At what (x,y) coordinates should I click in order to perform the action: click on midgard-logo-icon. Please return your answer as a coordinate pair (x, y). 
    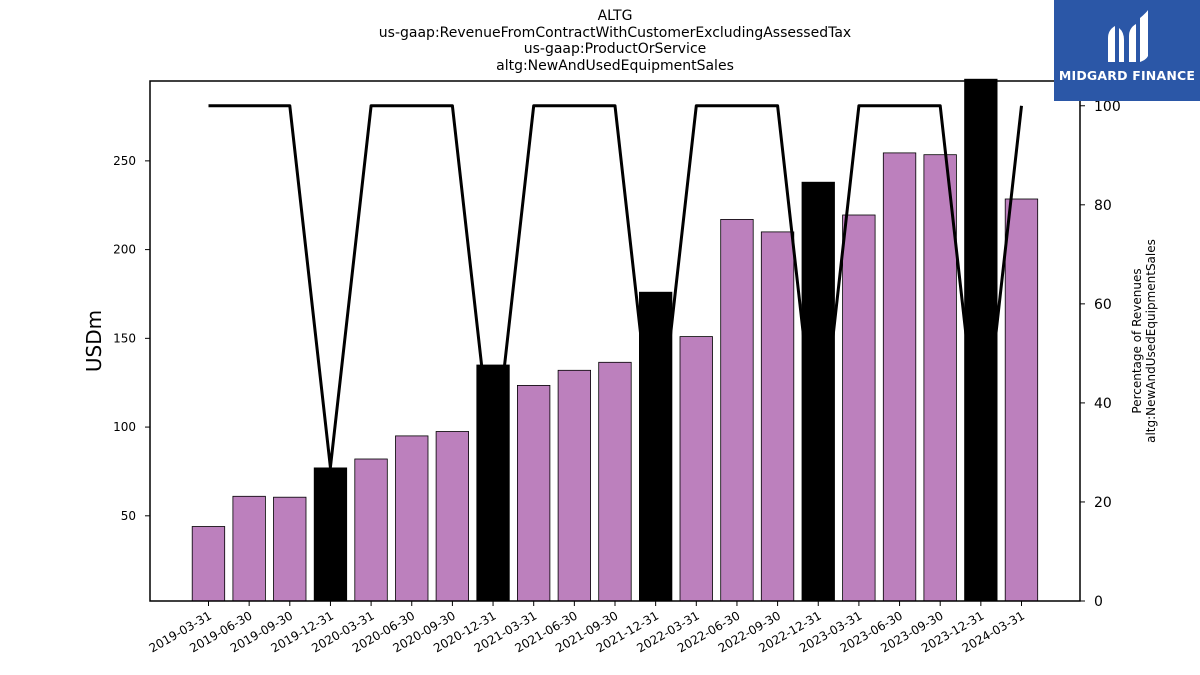
    Looking at the image, I should click on (1128, 36).